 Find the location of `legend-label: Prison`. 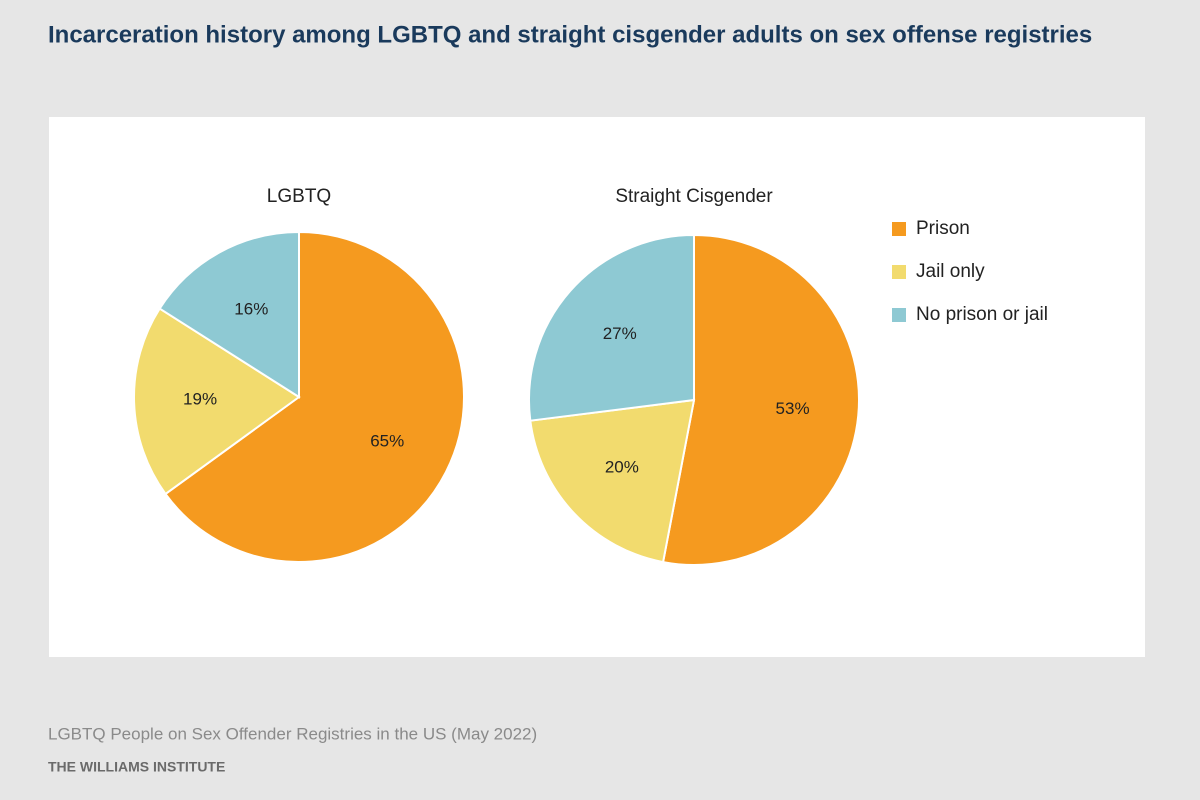

legend-label: Prison is located at coordinates (943, 228).